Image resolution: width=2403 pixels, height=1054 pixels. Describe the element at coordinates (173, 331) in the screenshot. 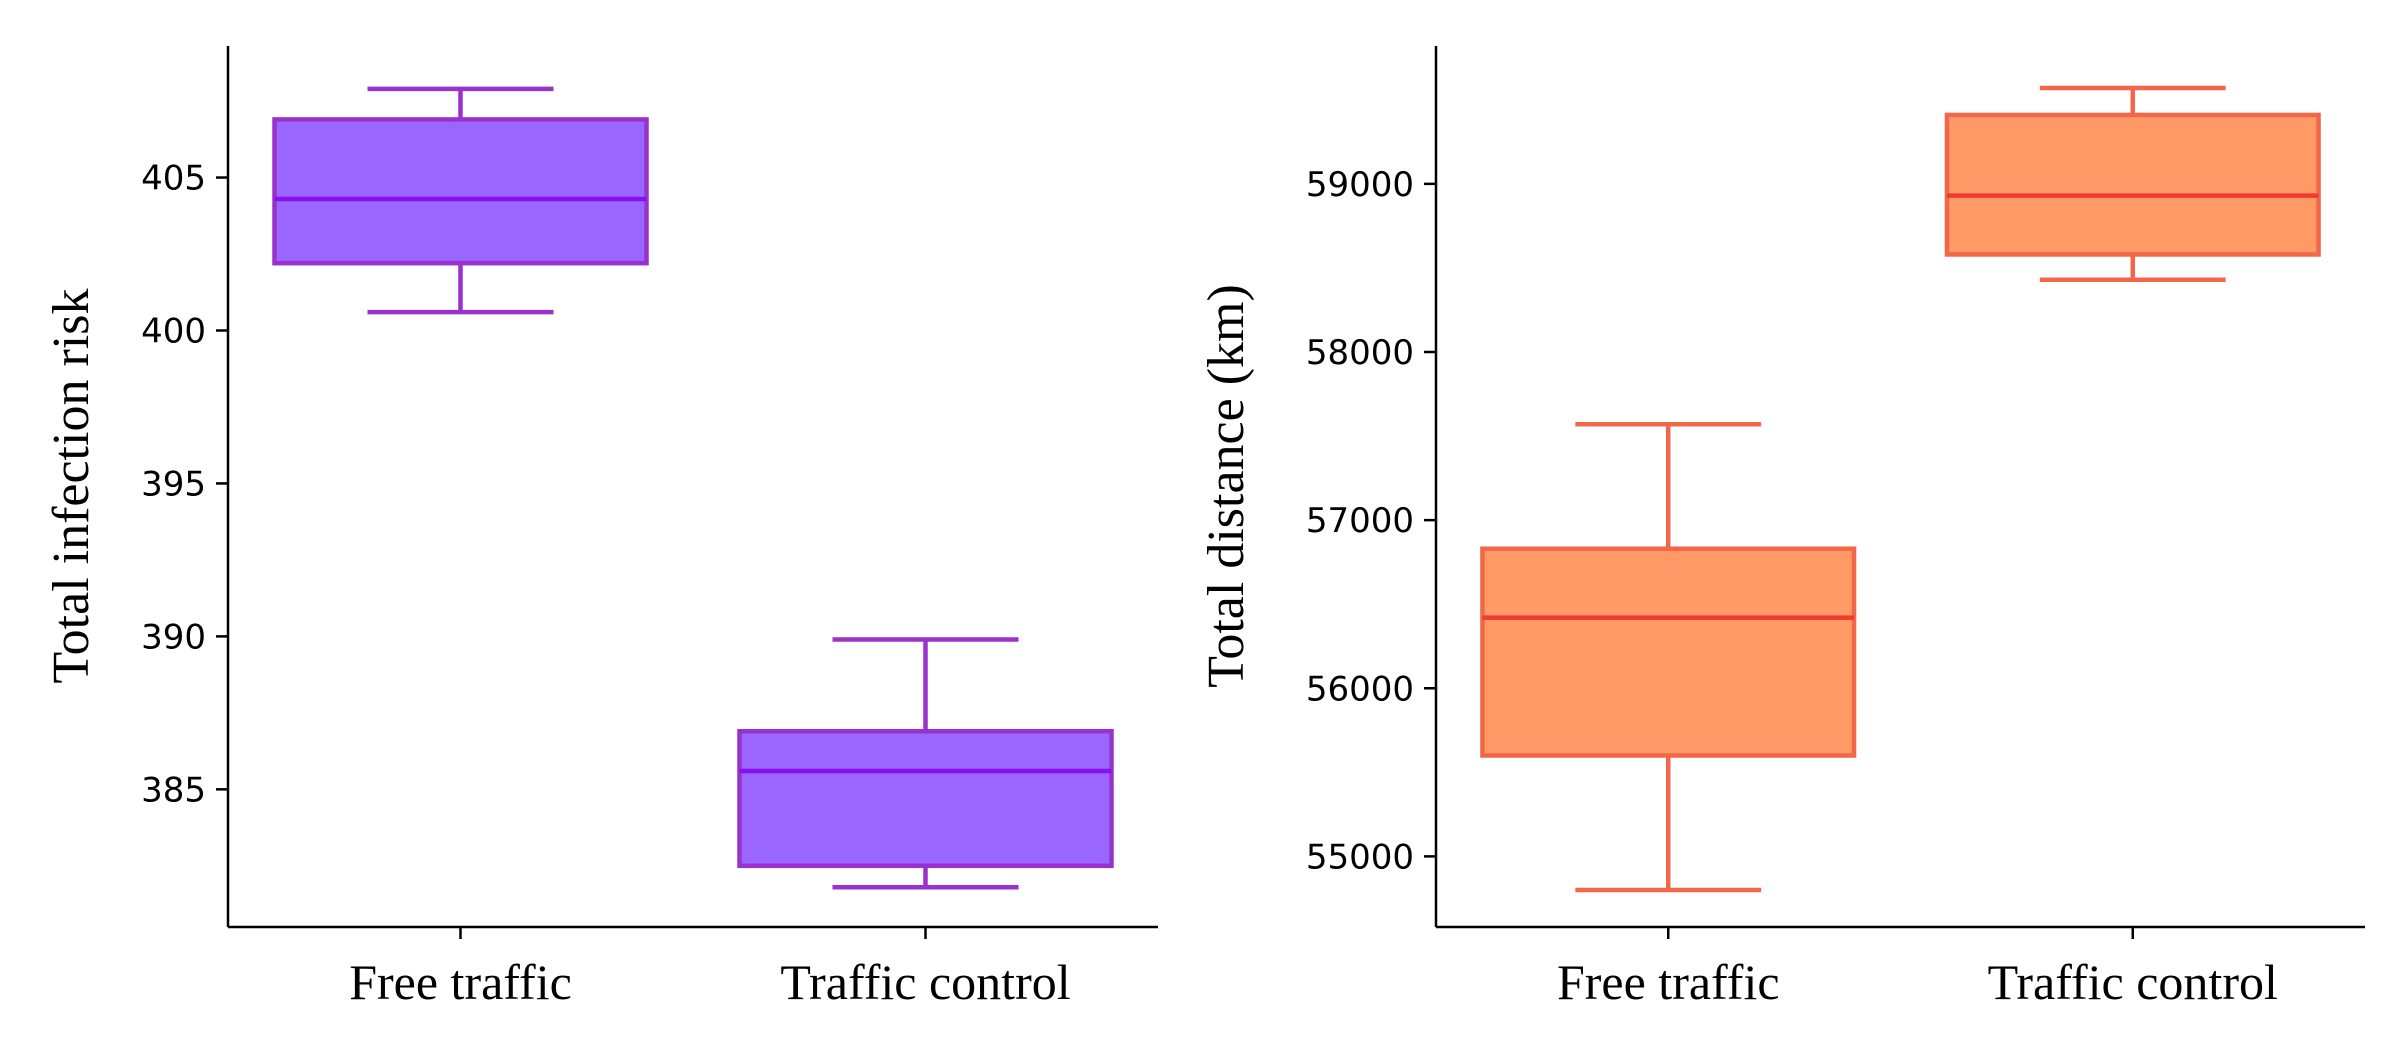

I see `left-y-tick-label: 400` at that location.